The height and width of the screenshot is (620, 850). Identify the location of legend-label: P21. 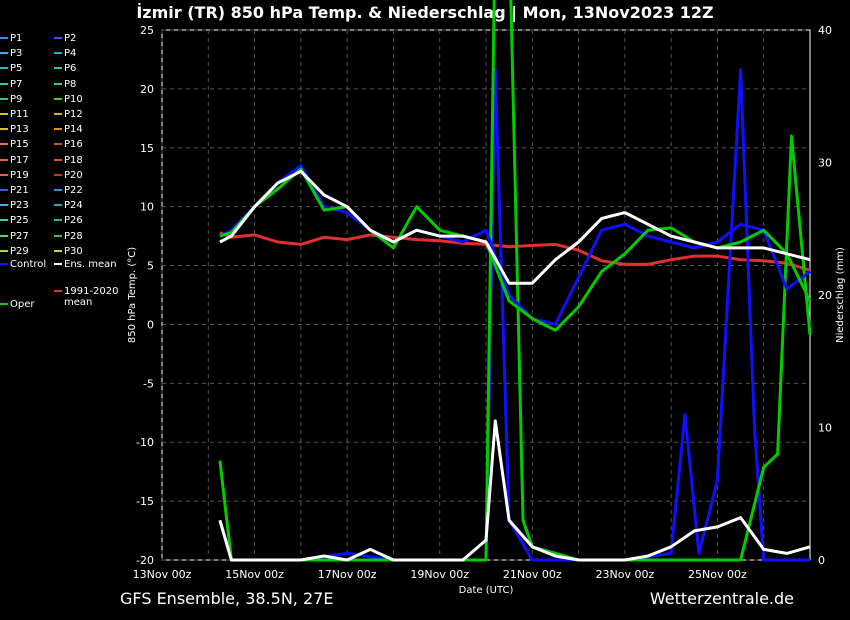
(19, 190).